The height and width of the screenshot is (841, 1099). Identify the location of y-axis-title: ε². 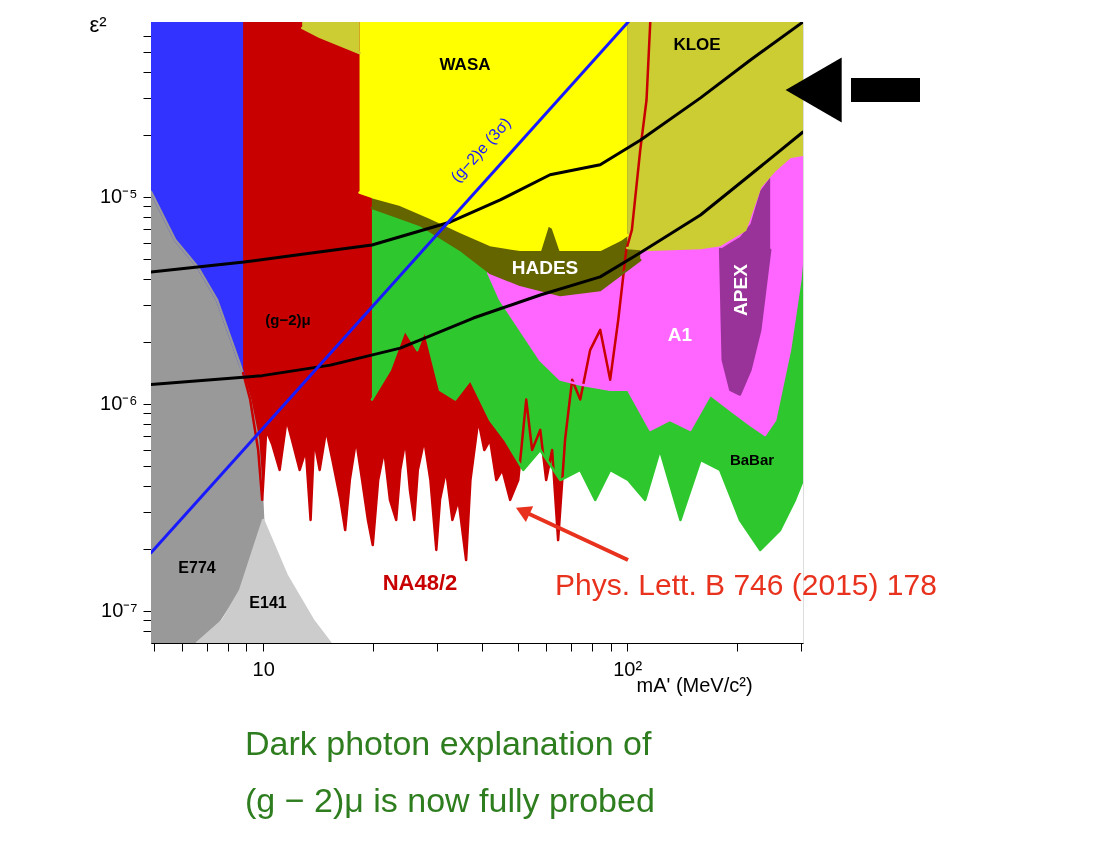
(98, 24).